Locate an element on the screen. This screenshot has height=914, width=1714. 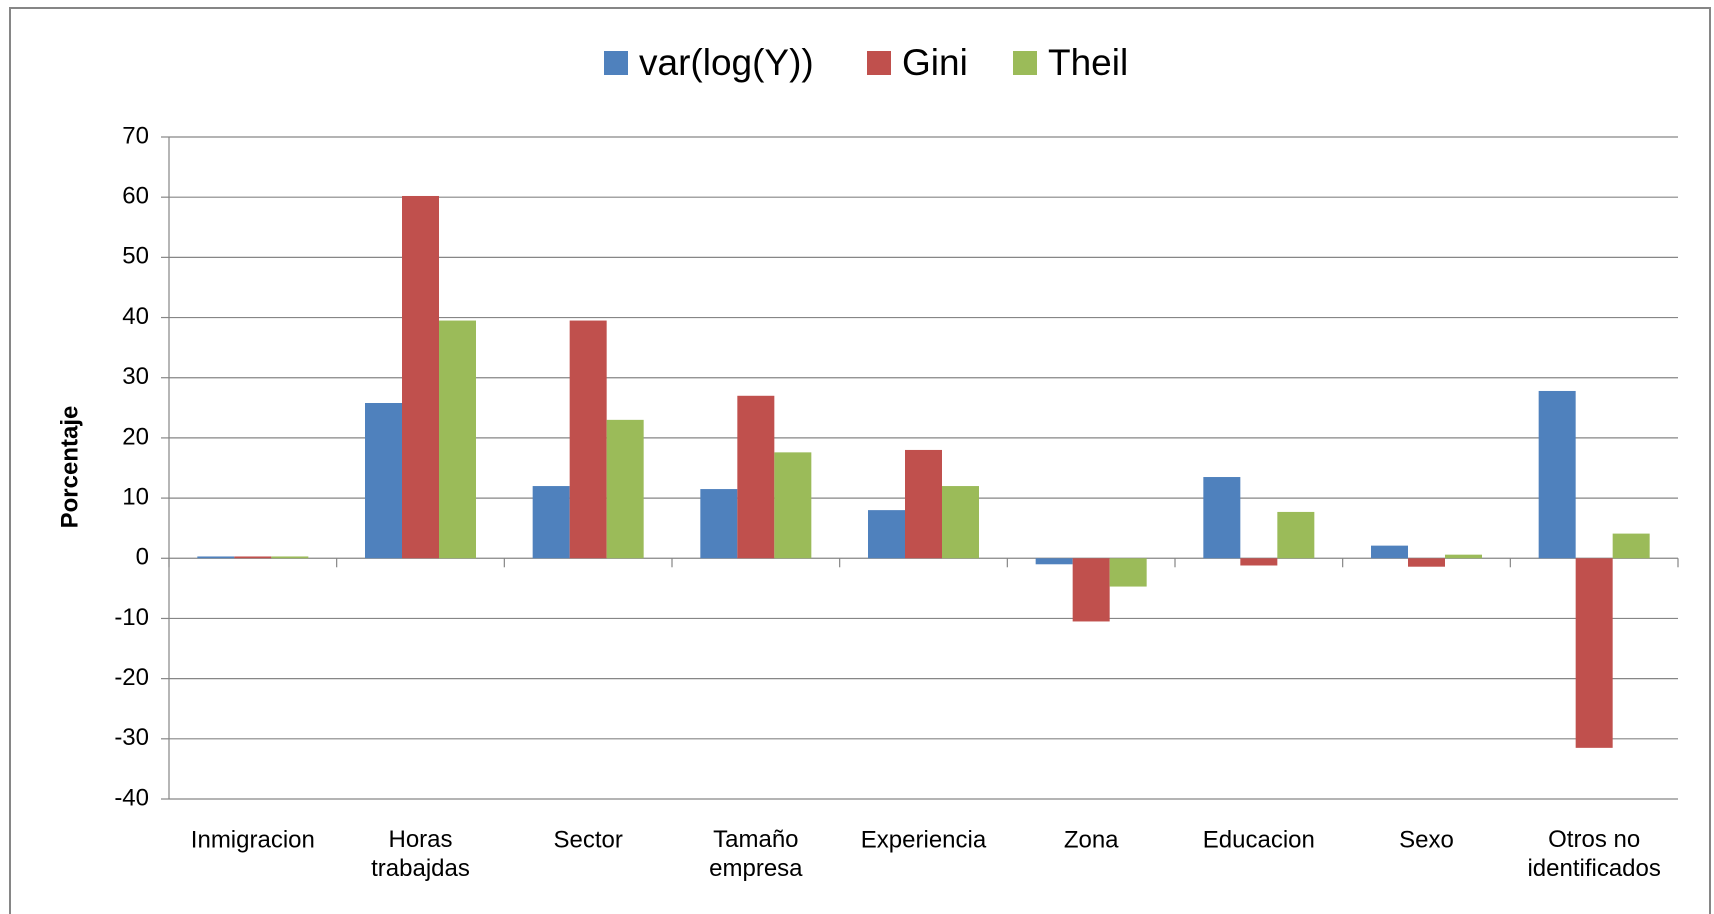
y-tick-label: 60 is located at coordinates (135, 196).